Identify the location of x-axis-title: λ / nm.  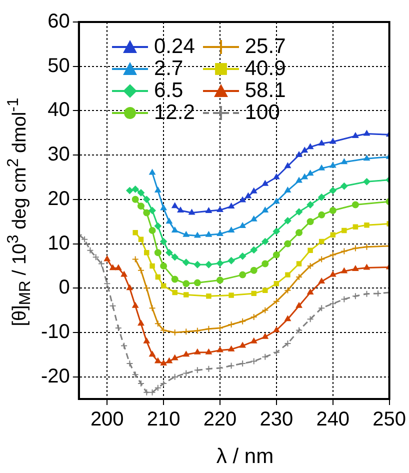
(245, 457).